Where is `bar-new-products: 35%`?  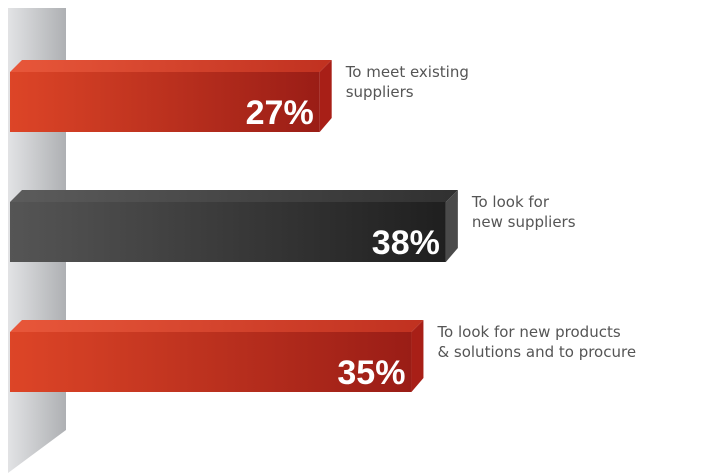 bar-new-products: 35% is located at coordinates (217, 356).